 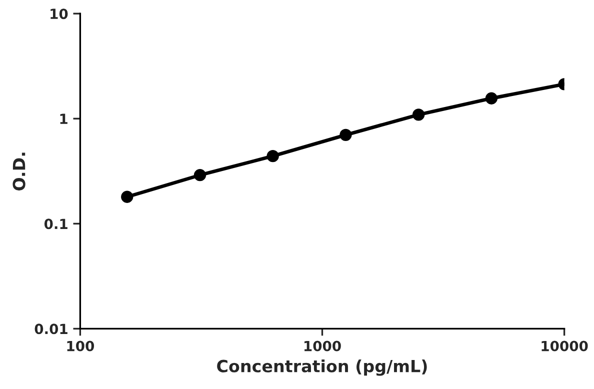 I want to click on x-axis-title: Concentration (pg/mL), so click(x=322, y=368).